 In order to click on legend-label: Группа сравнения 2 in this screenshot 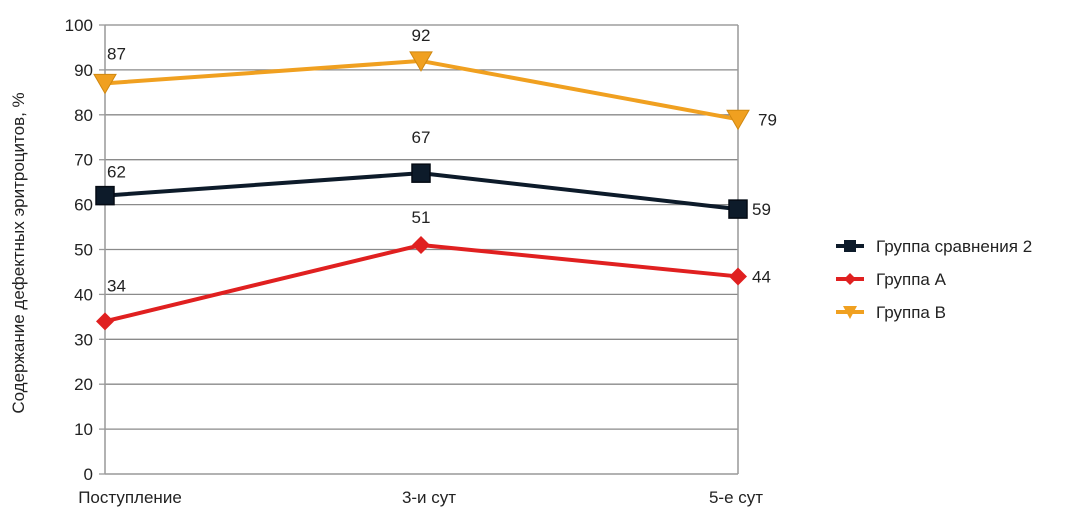, I will do `click(954, 246)`.